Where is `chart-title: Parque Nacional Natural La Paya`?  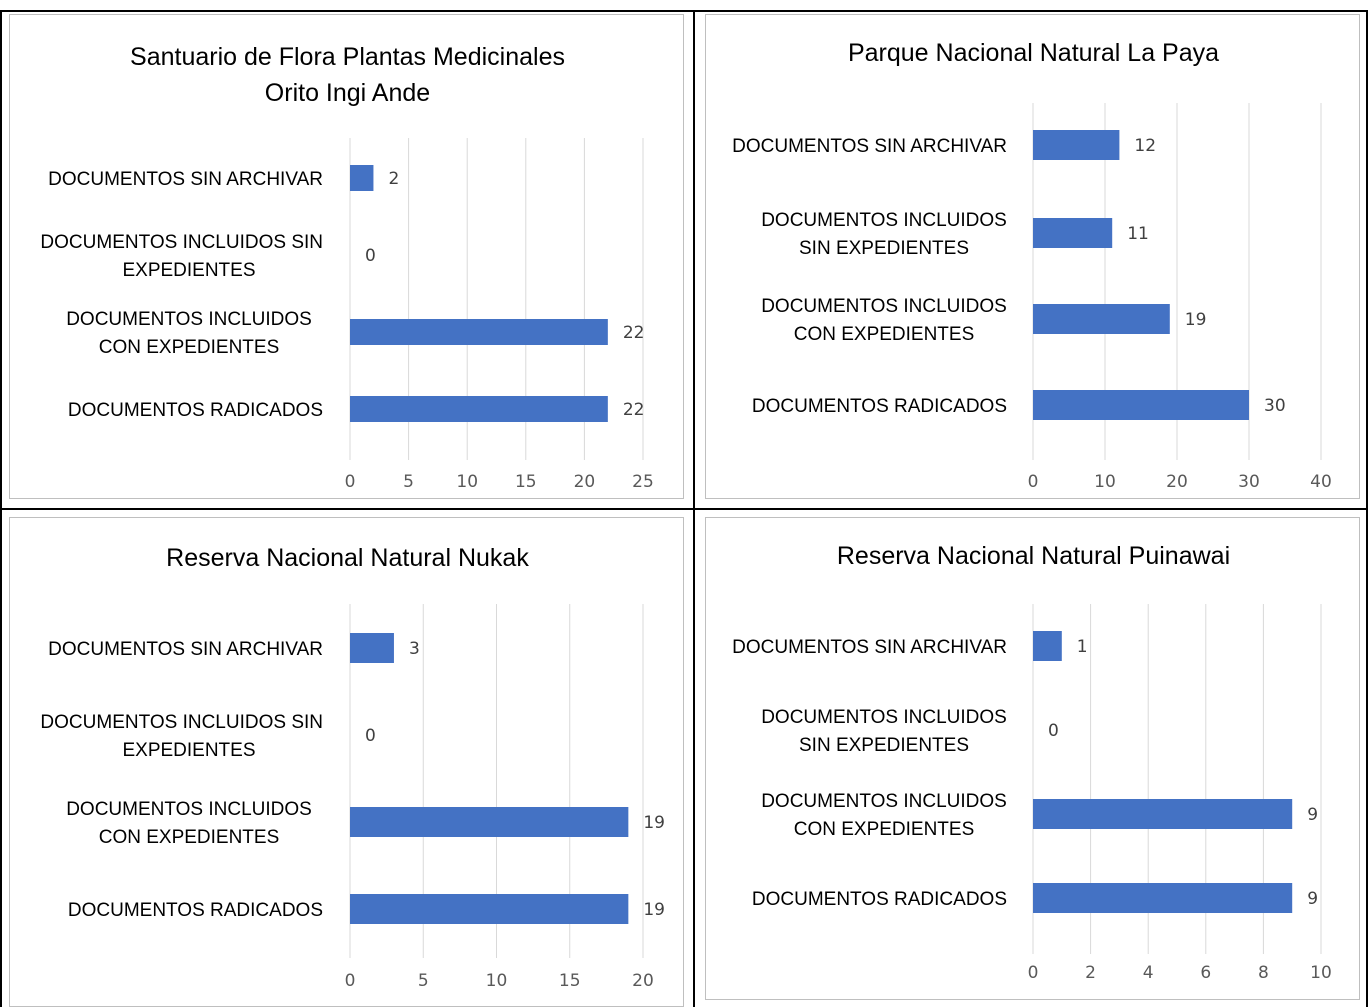 chart-title: Parque Nacional Natural La Paya is located at coordinates (1033, 53).